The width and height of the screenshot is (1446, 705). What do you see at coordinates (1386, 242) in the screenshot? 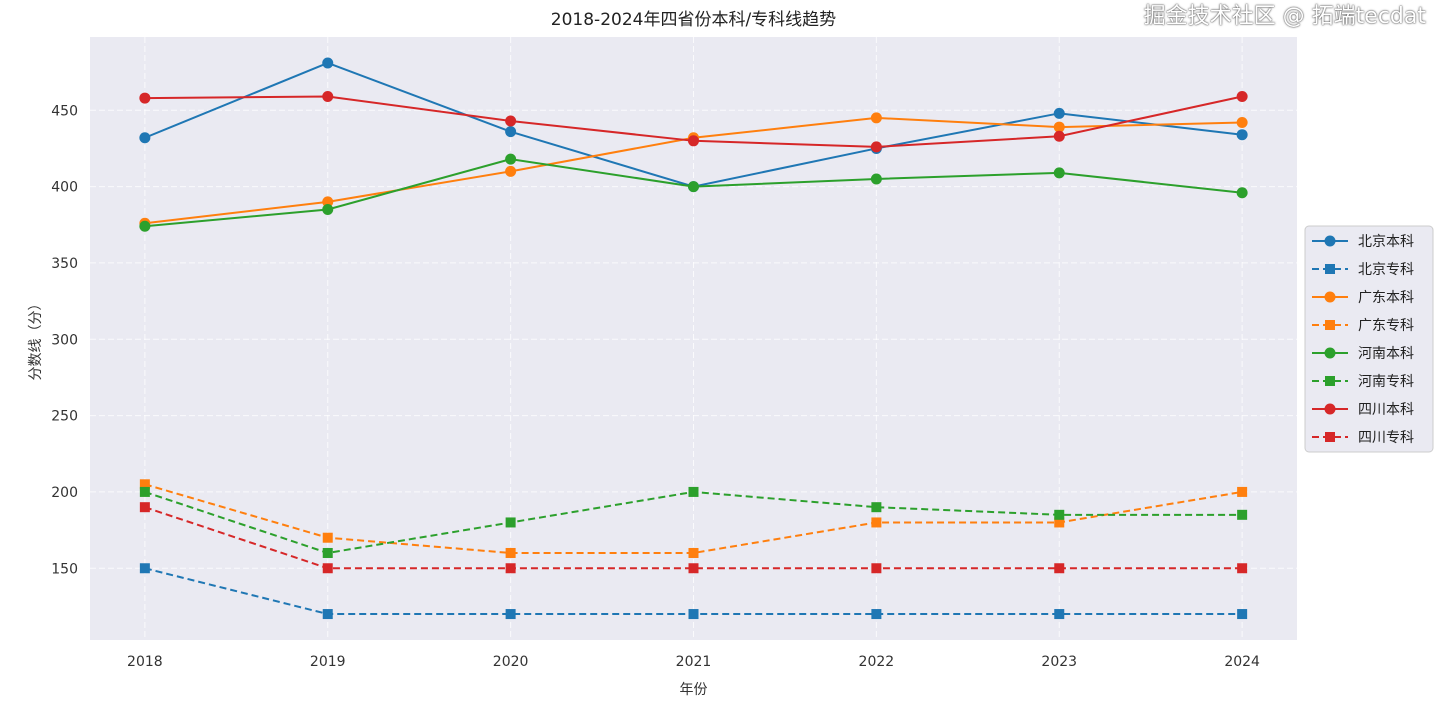
I see `legend-label: 北京本科` at bounding box center [1386, 242].